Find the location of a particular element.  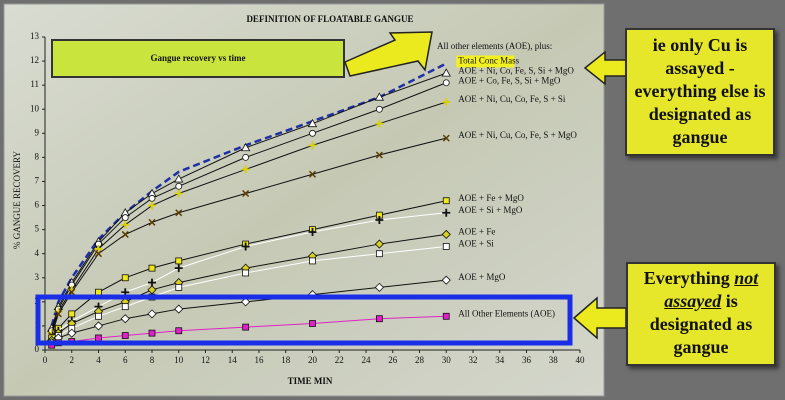

x-tick-label: 32 is located at coordinates (473, 360).